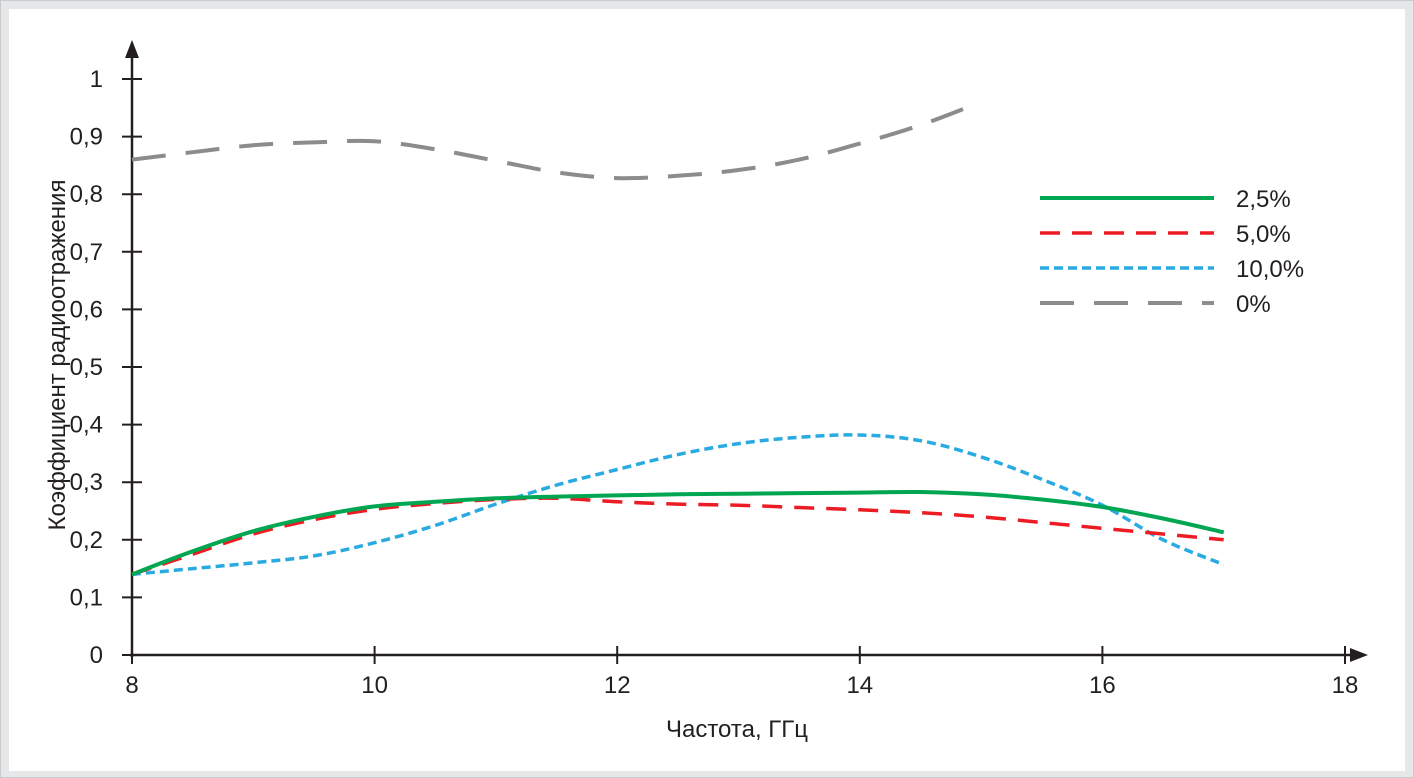  I want to click on x-tick-label: 18, so click(1345, 685).